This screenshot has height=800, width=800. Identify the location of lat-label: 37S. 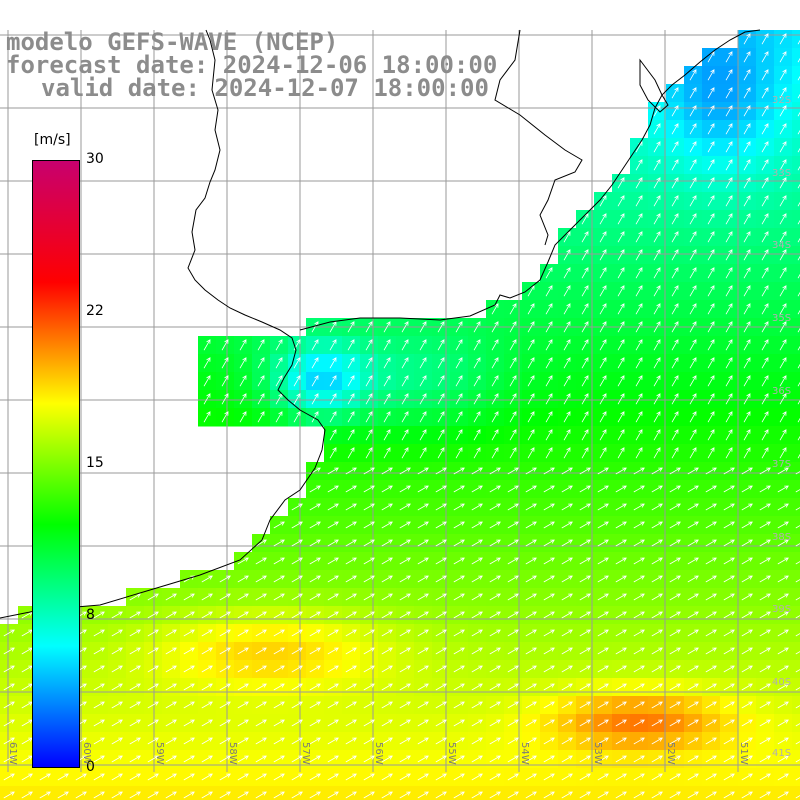
(782, 464).